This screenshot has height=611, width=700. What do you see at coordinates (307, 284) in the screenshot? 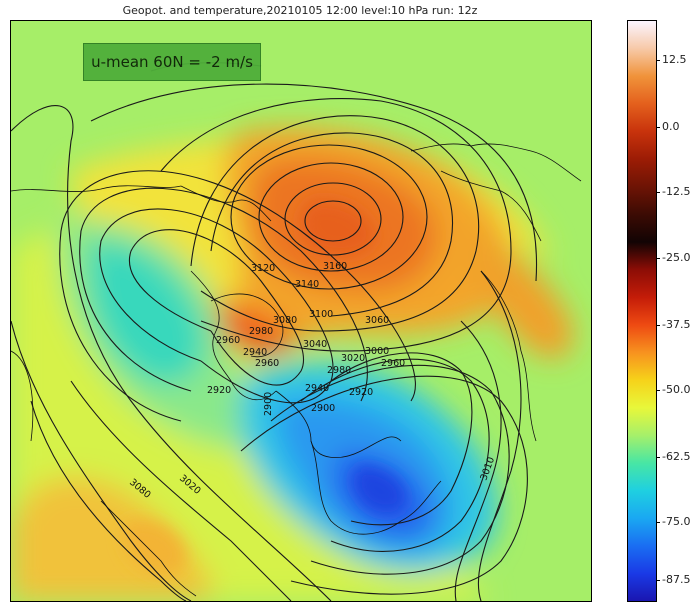
I see `contour-label: 3140` at bounding box center [307, 284].